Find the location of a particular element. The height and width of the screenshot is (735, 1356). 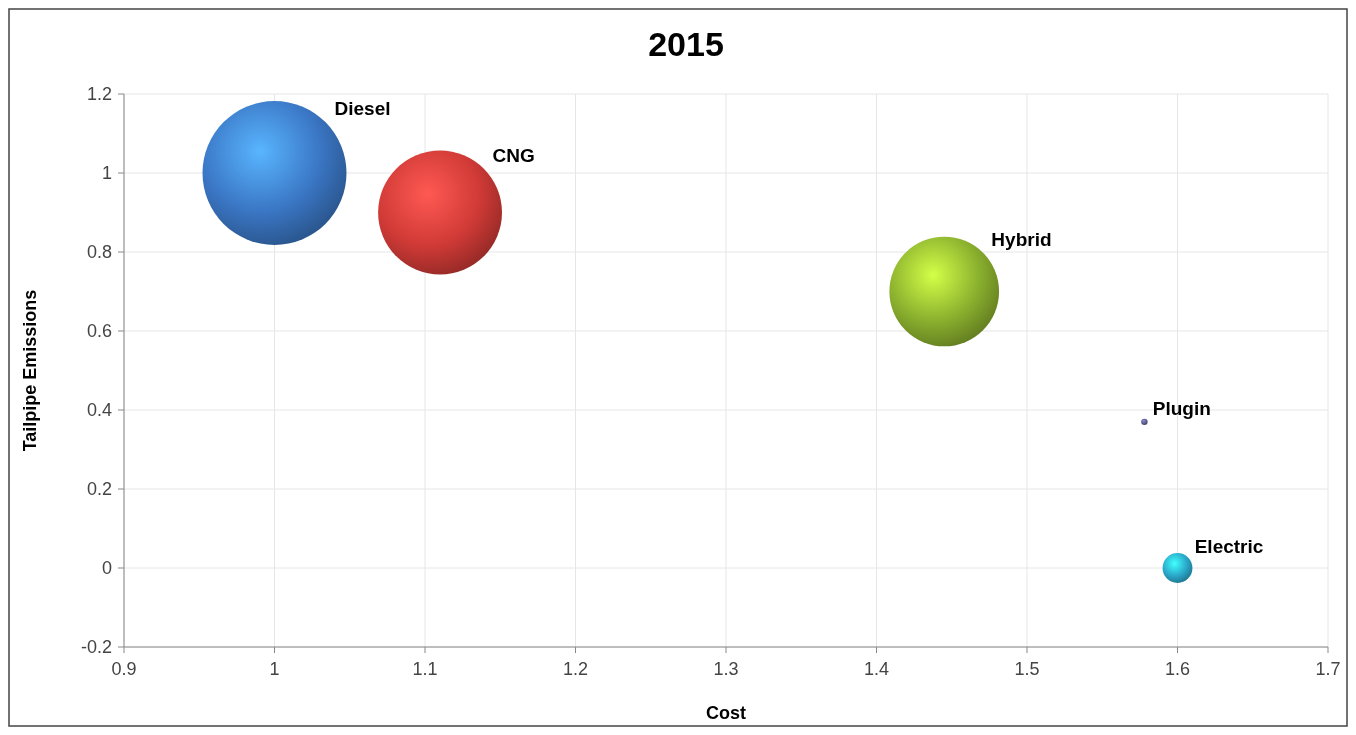

y-tick-label: 0.2 is located at coordinates (99, 489).